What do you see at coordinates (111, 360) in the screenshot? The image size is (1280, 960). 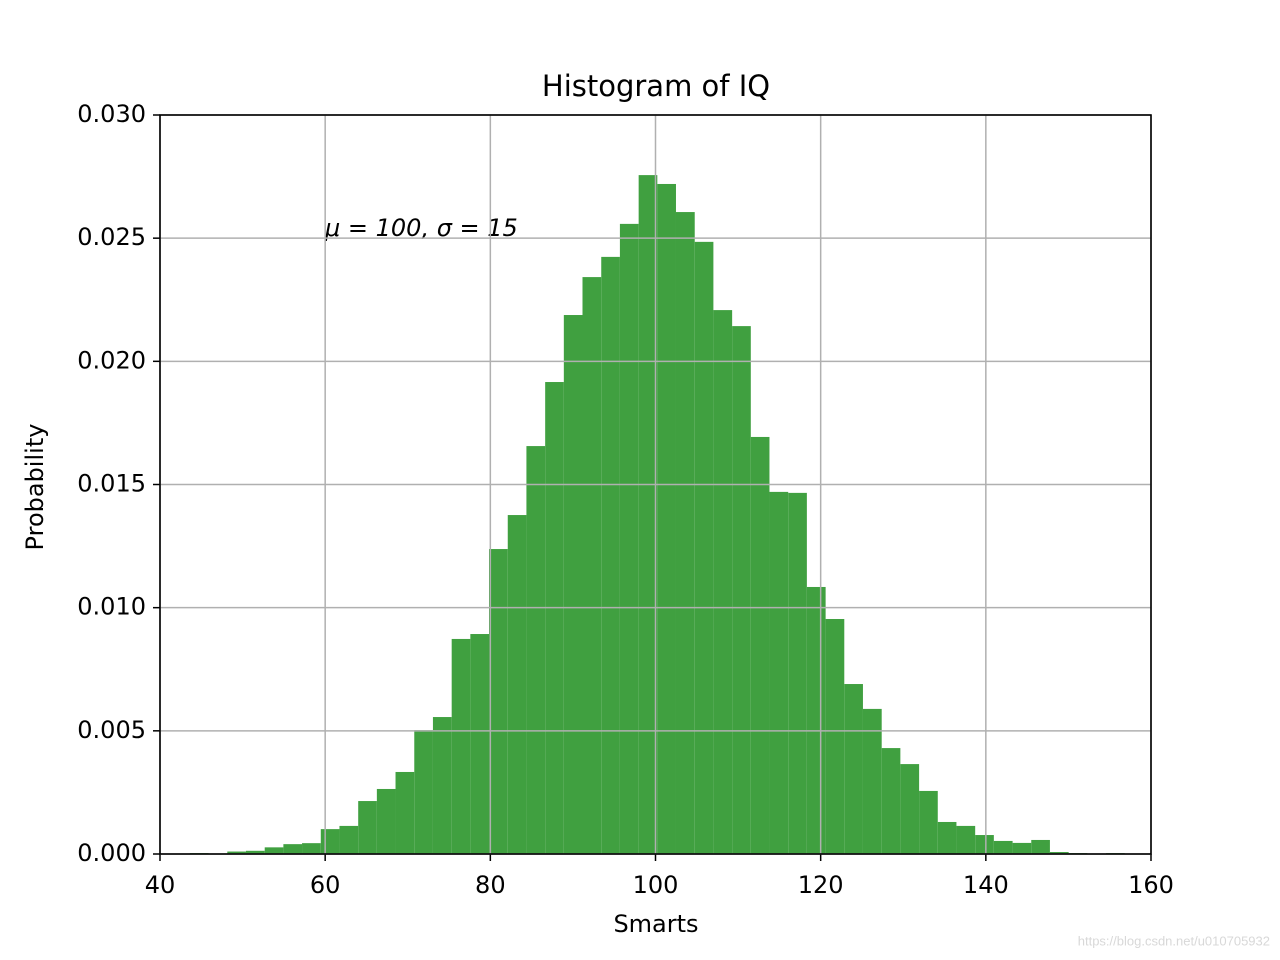 I see `y-tick-label: 0.020` at bounding box center [111, 360].